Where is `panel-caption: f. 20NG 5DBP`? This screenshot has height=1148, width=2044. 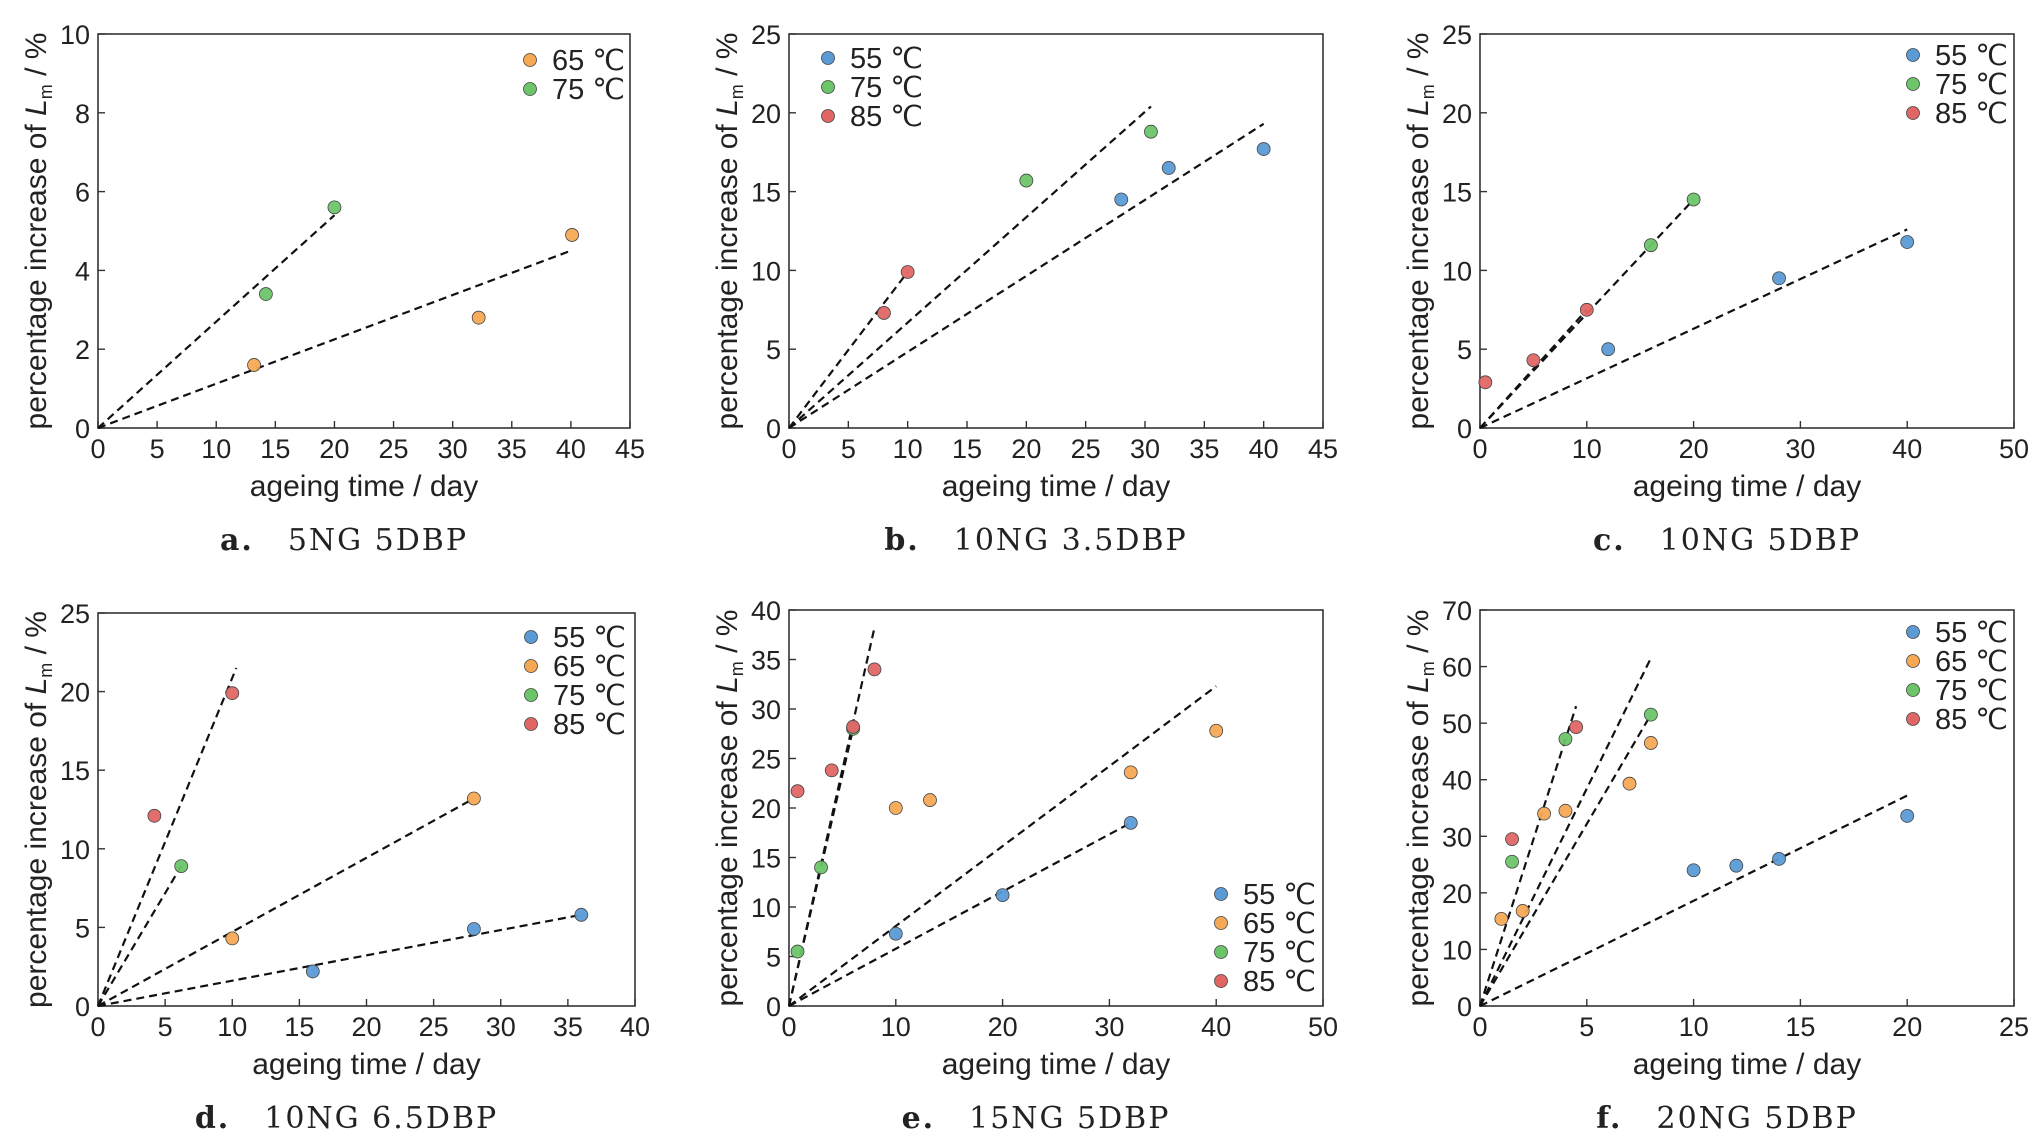
panel-caption: f. 20NG 5DBP is located at coordinates (1727, 1118).